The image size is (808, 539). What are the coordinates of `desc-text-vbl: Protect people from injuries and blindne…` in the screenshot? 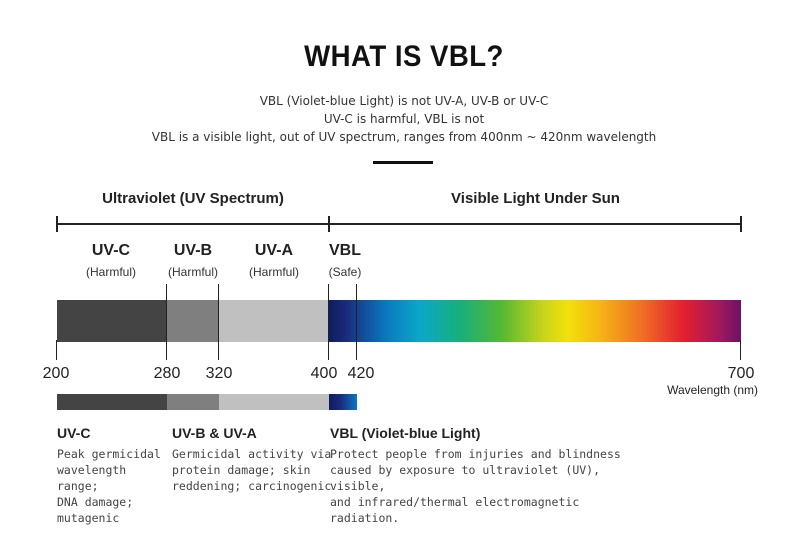 It's located at (475, 486).